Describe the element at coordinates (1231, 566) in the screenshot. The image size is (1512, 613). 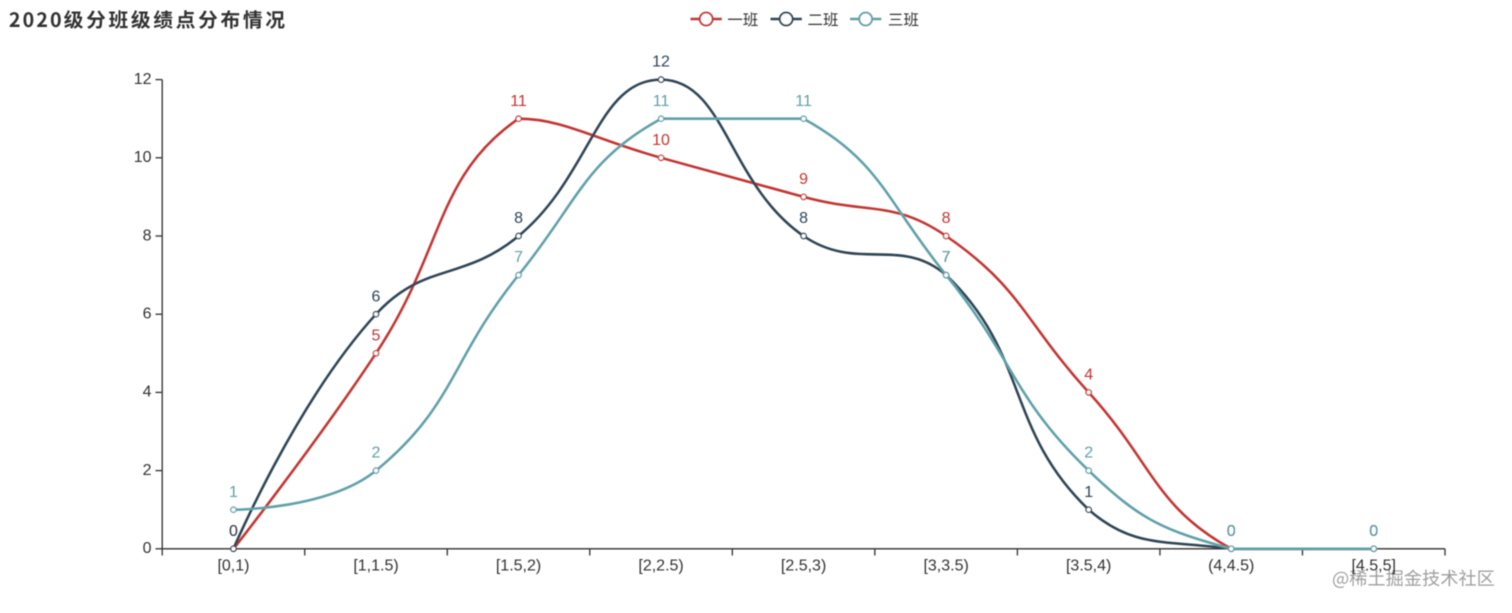
I see `svg-text: (4,4.5)` at that location.